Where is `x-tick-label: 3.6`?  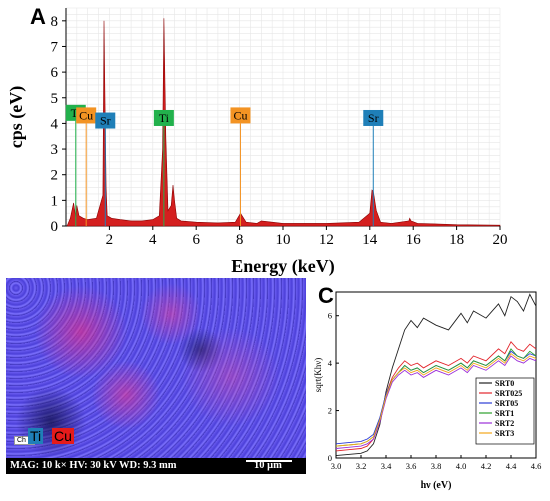 x-tick-label: 3.6 is located at coordinates (411, 466).